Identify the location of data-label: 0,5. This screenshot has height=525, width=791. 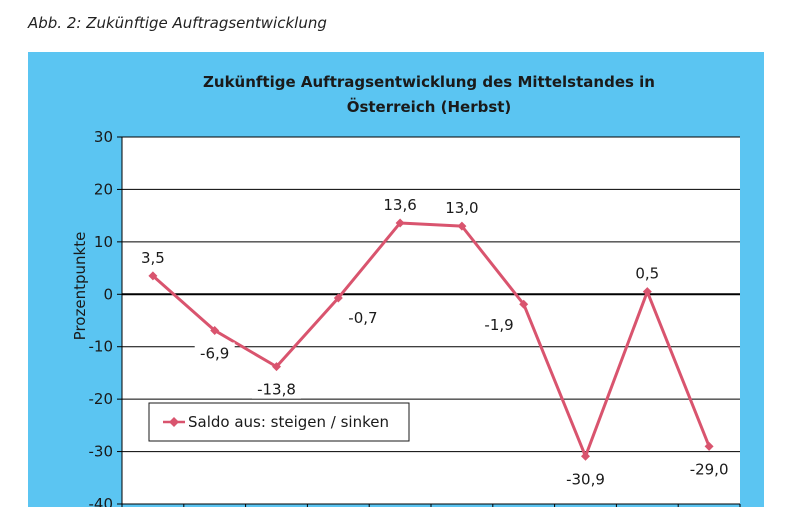
(647, 274).